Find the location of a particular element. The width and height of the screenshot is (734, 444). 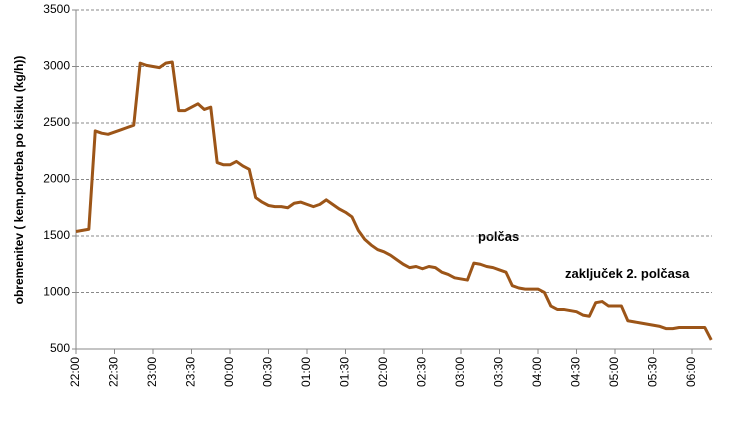

x-tick-label: 00:00 is located at coordinates (229, 372).